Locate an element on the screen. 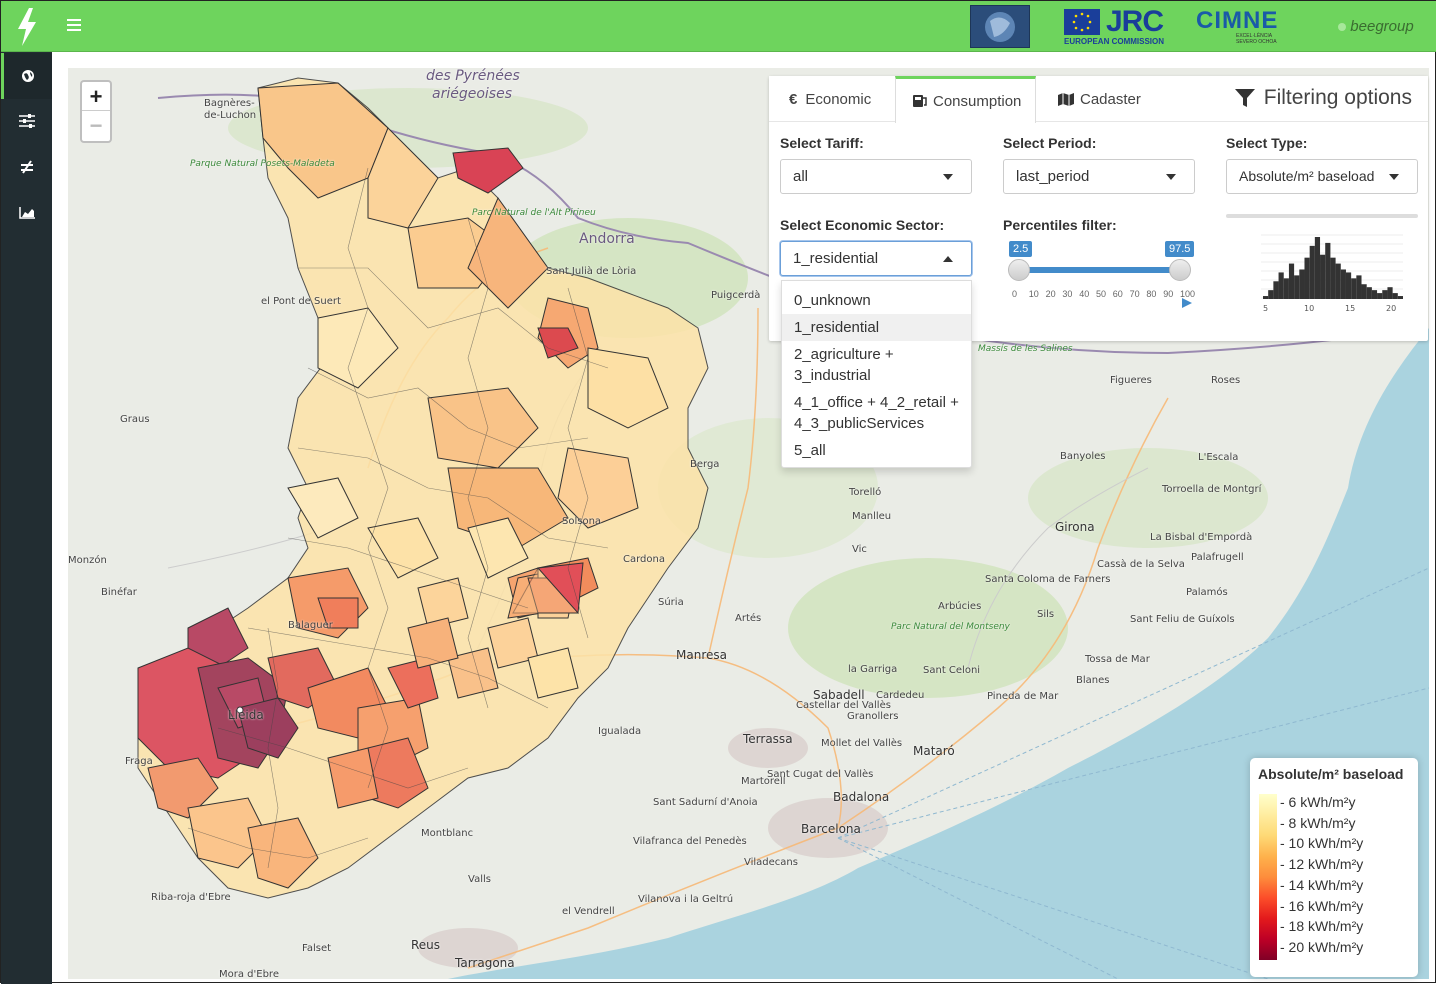  map-place-label: Cardedeu is located at coordinates (900, 695).